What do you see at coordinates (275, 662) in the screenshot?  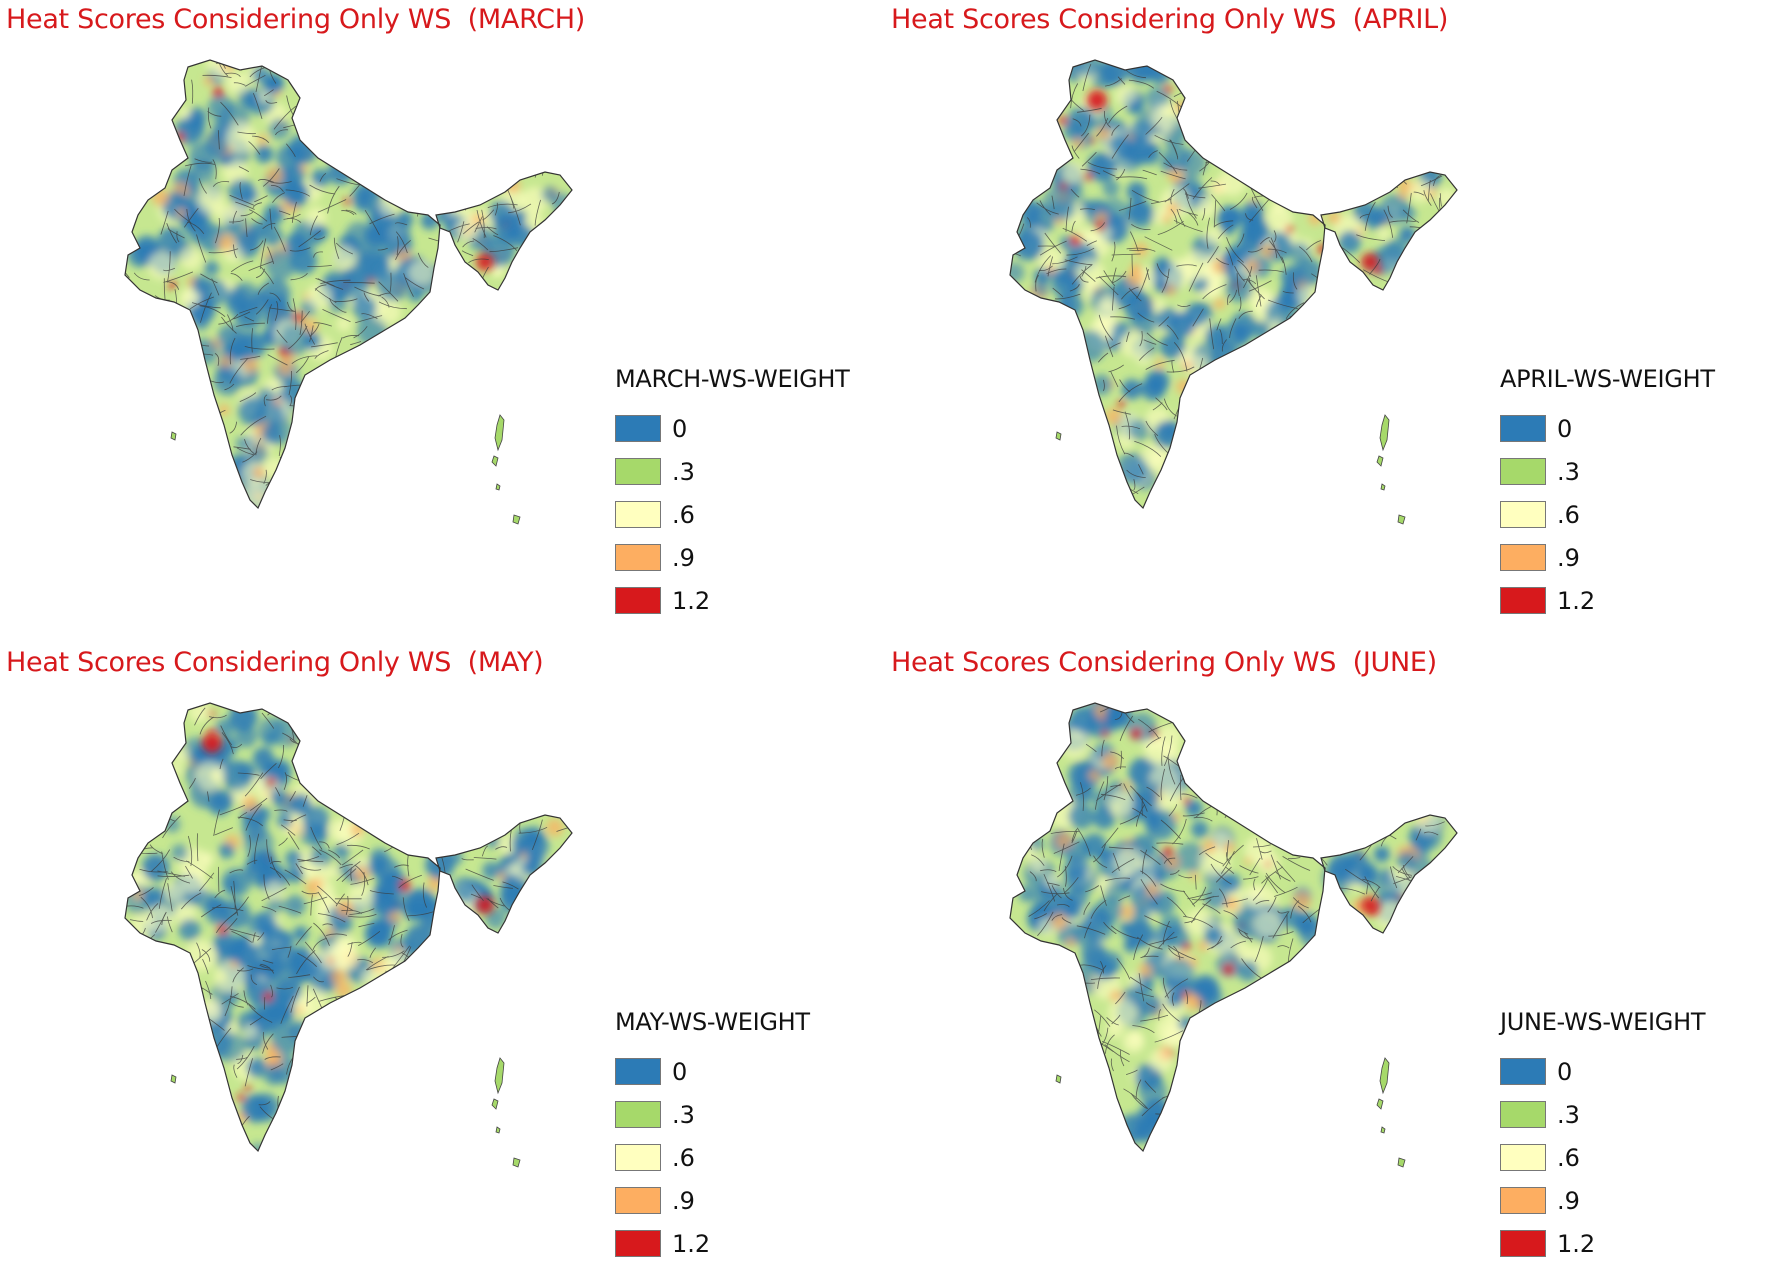 I see `panel-title: Heat Scores Considering Only WS (MAY)` at bounding box center [275, 662].